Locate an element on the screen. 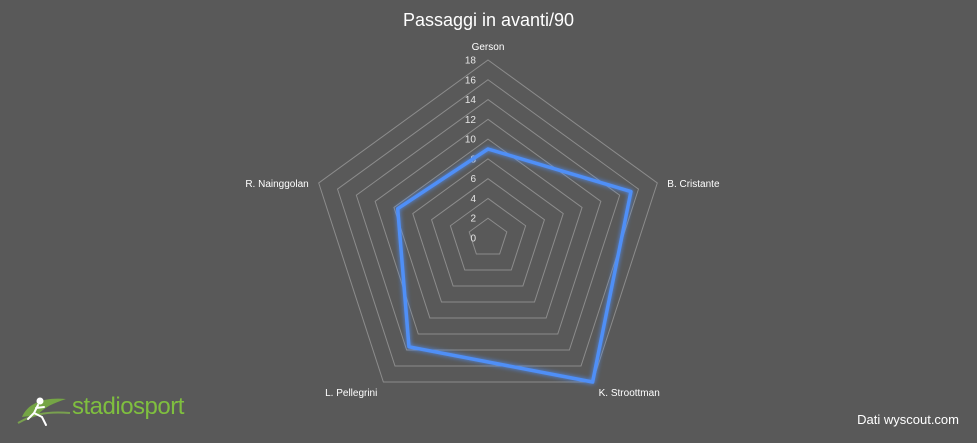 This screenshot has height=443, width=977. category-label: Gerson is located at coordinates (488, 47).